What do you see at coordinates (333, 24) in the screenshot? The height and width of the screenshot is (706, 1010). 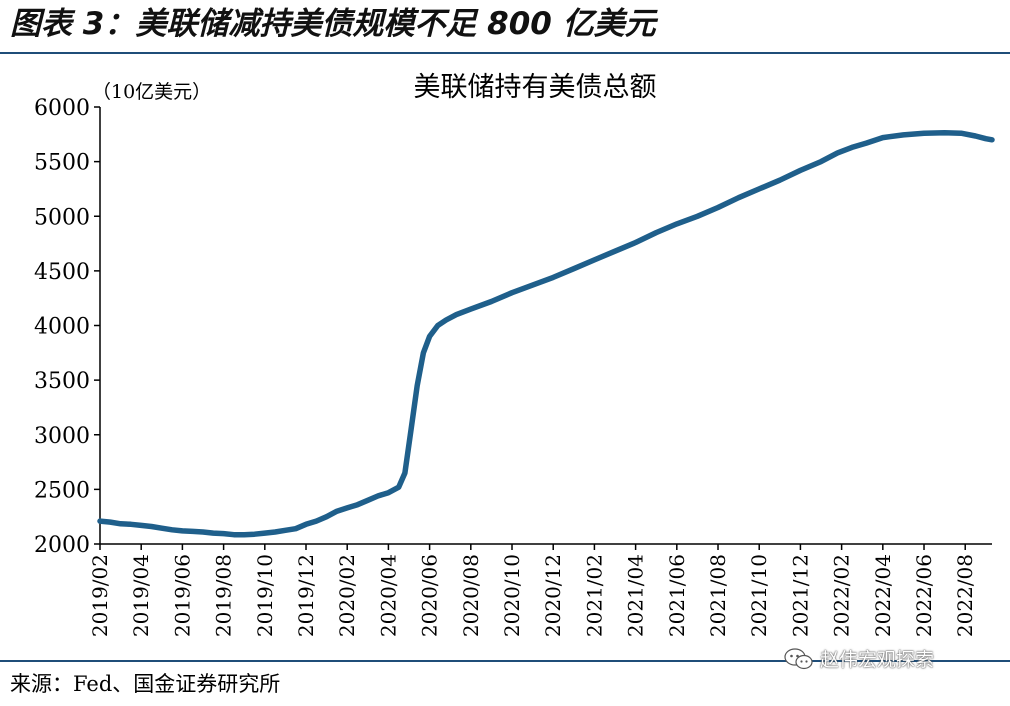 I see `figure-title: 图表 3：美联储减持美债规模不足 800 亿美元` at bounding box center [333, 24].